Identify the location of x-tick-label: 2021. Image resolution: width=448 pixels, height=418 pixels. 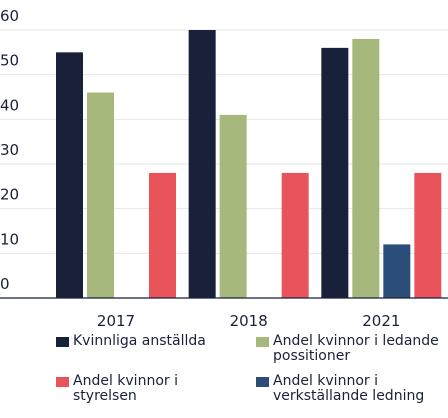
(381, 321).